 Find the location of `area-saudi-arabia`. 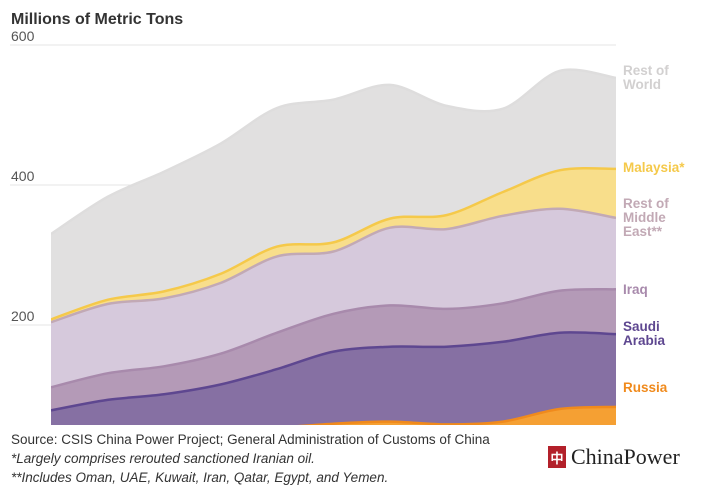

area-saudi-arabia is located at coordinates (333, 378).